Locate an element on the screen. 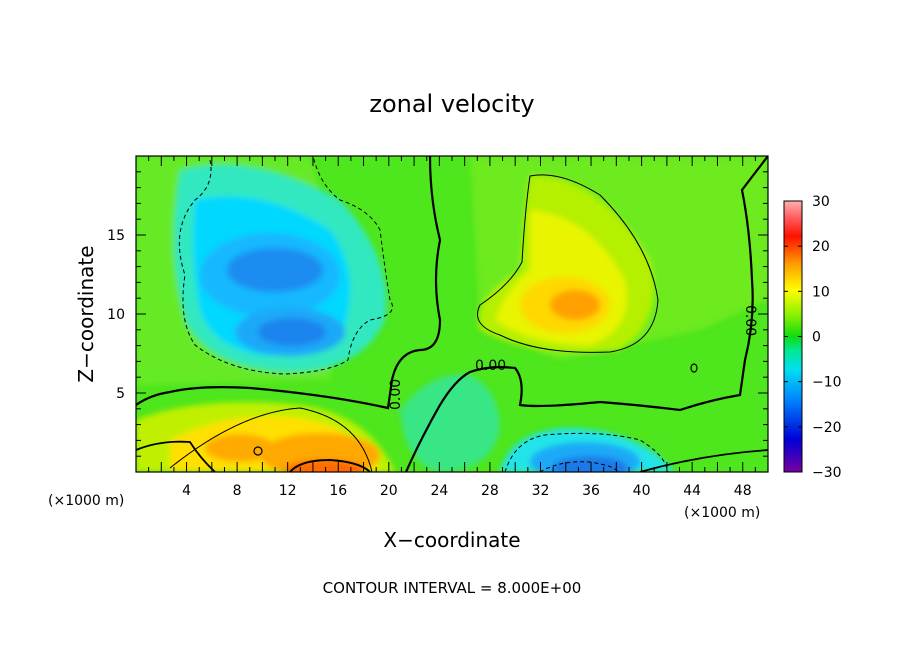  contour-labels: 0.00 0.00 0.00 is located at coordinates (573, 357).